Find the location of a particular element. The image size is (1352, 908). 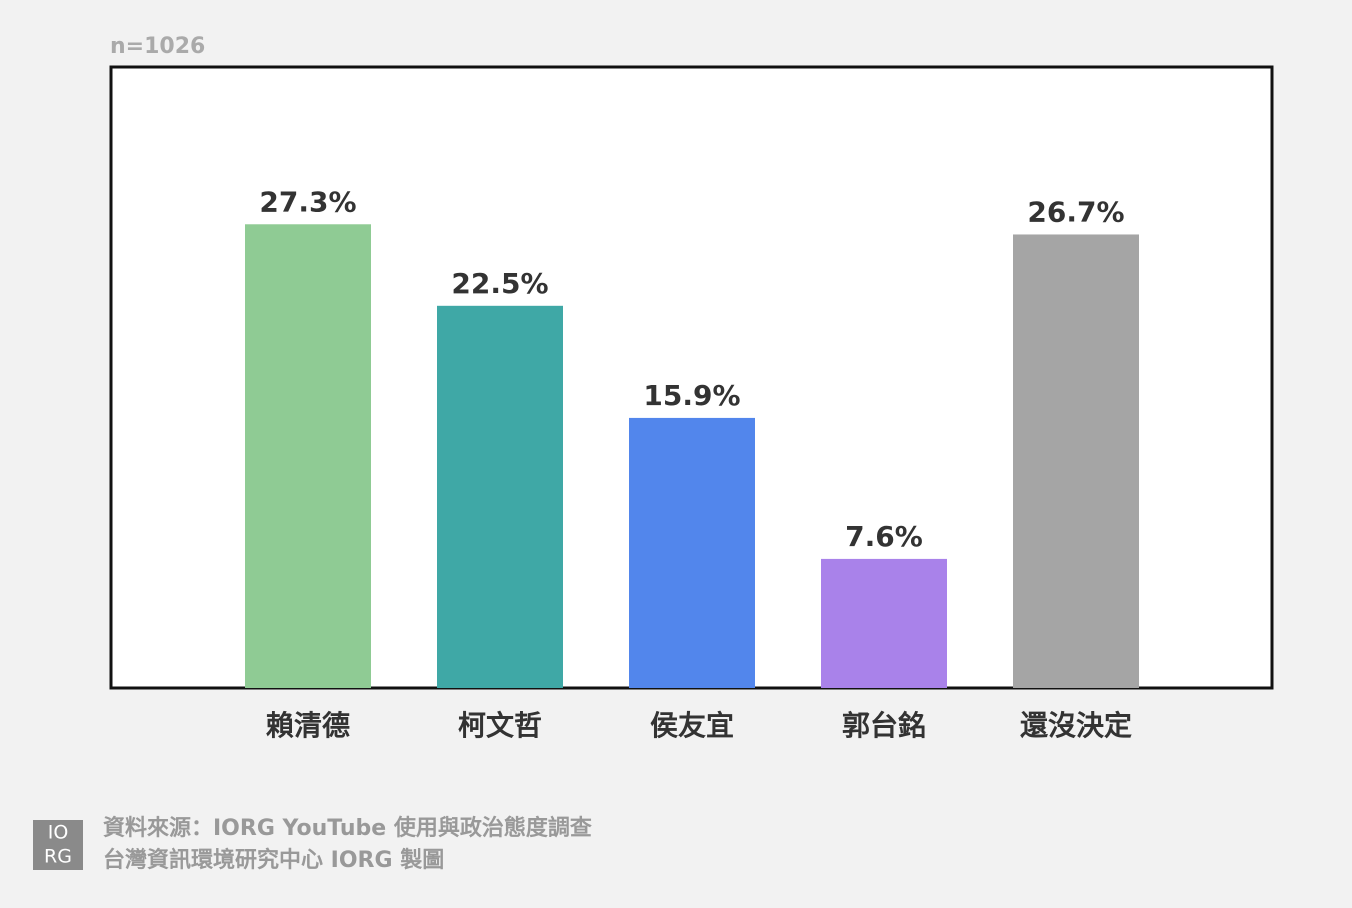

logo-text: RG is located at coordinates (58, 857).